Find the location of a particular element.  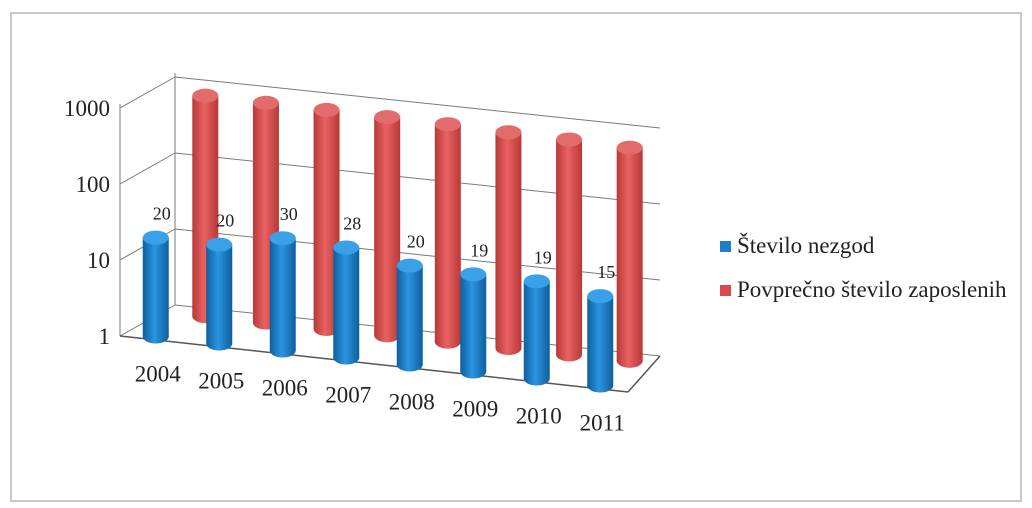

floor-edge is located at coordinates (644, 374).